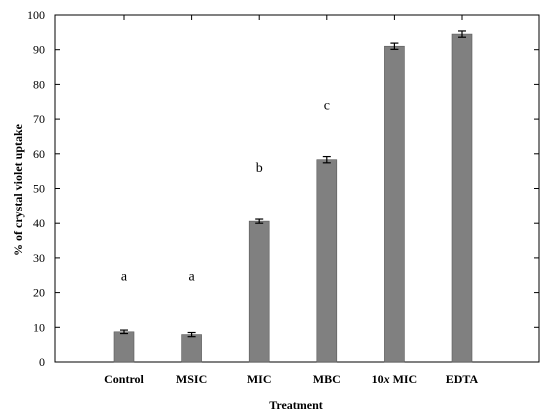 The height and width of the screenshot is (419, 550). Describe the element at coordinates (259, 379) in the screenshot. I see `x-tick-label: MIC` at that location.